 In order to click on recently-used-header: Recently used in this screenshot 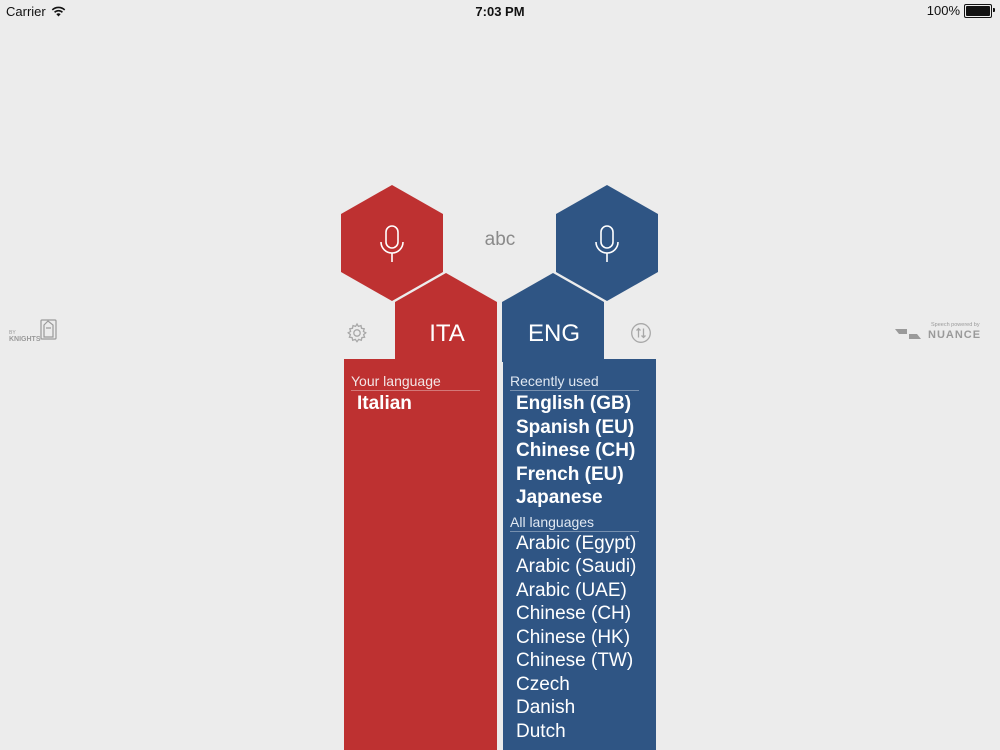, I will do `click(574, 382)`.